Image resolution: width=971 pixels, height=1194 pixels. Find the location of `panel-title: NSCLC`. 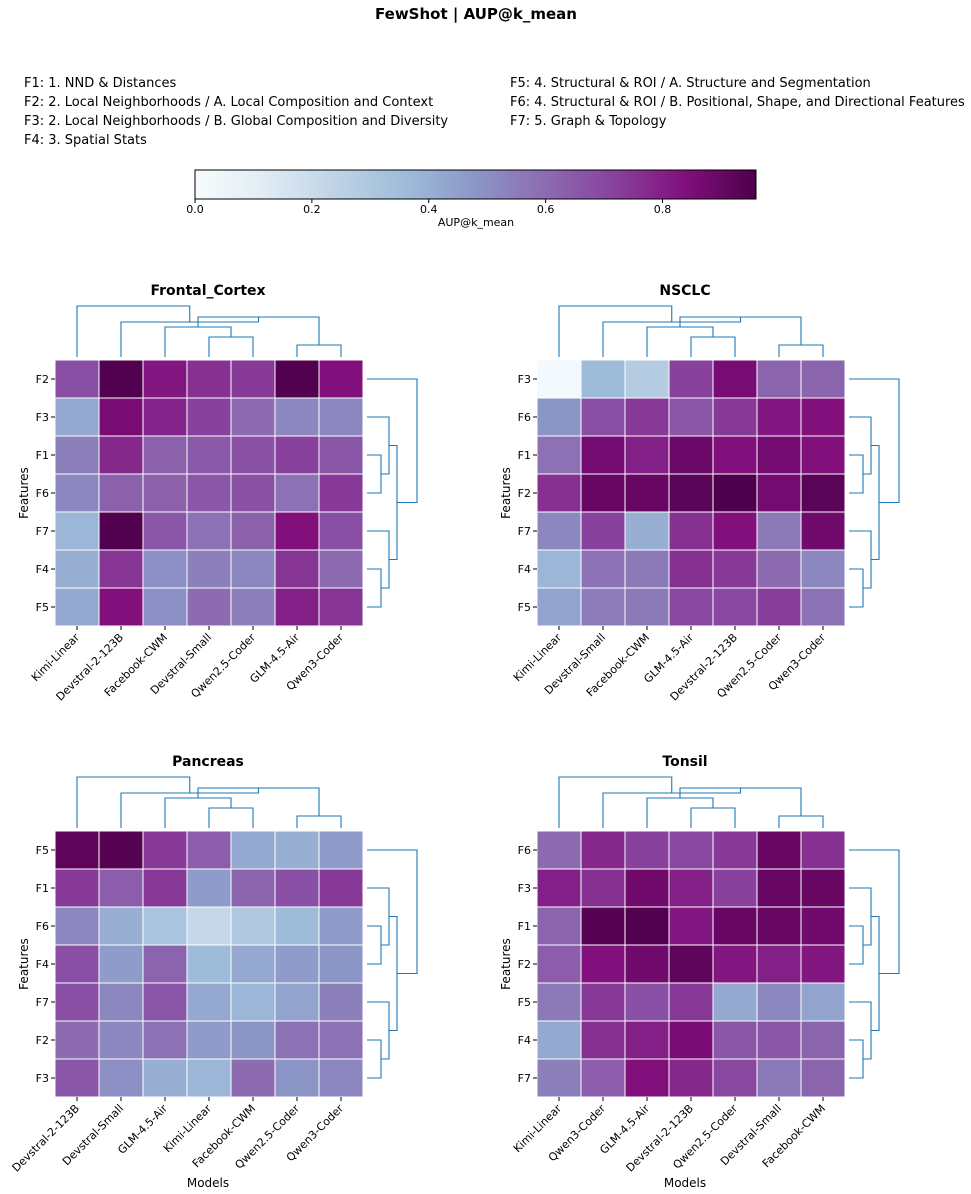

panel-title: NSCLC is located at coordinates (684, 291).